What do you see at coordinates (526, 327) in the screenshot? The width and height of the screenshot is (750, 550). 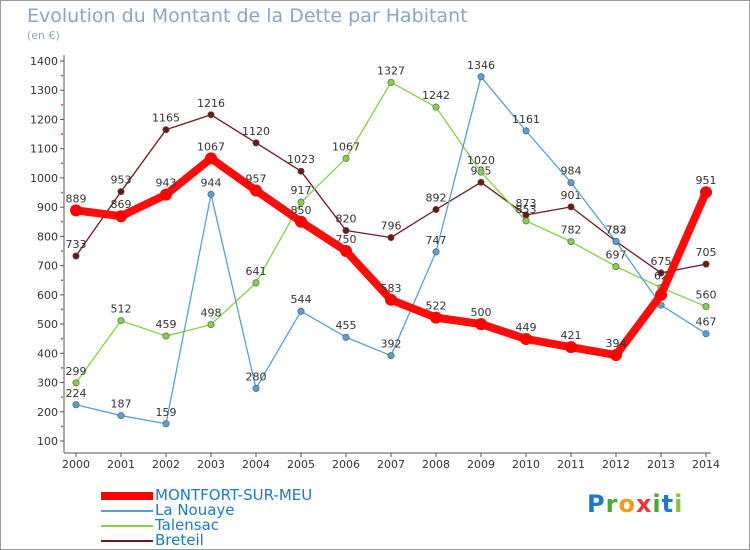 I see `data-label: 449` at bounding box center [526, 327].